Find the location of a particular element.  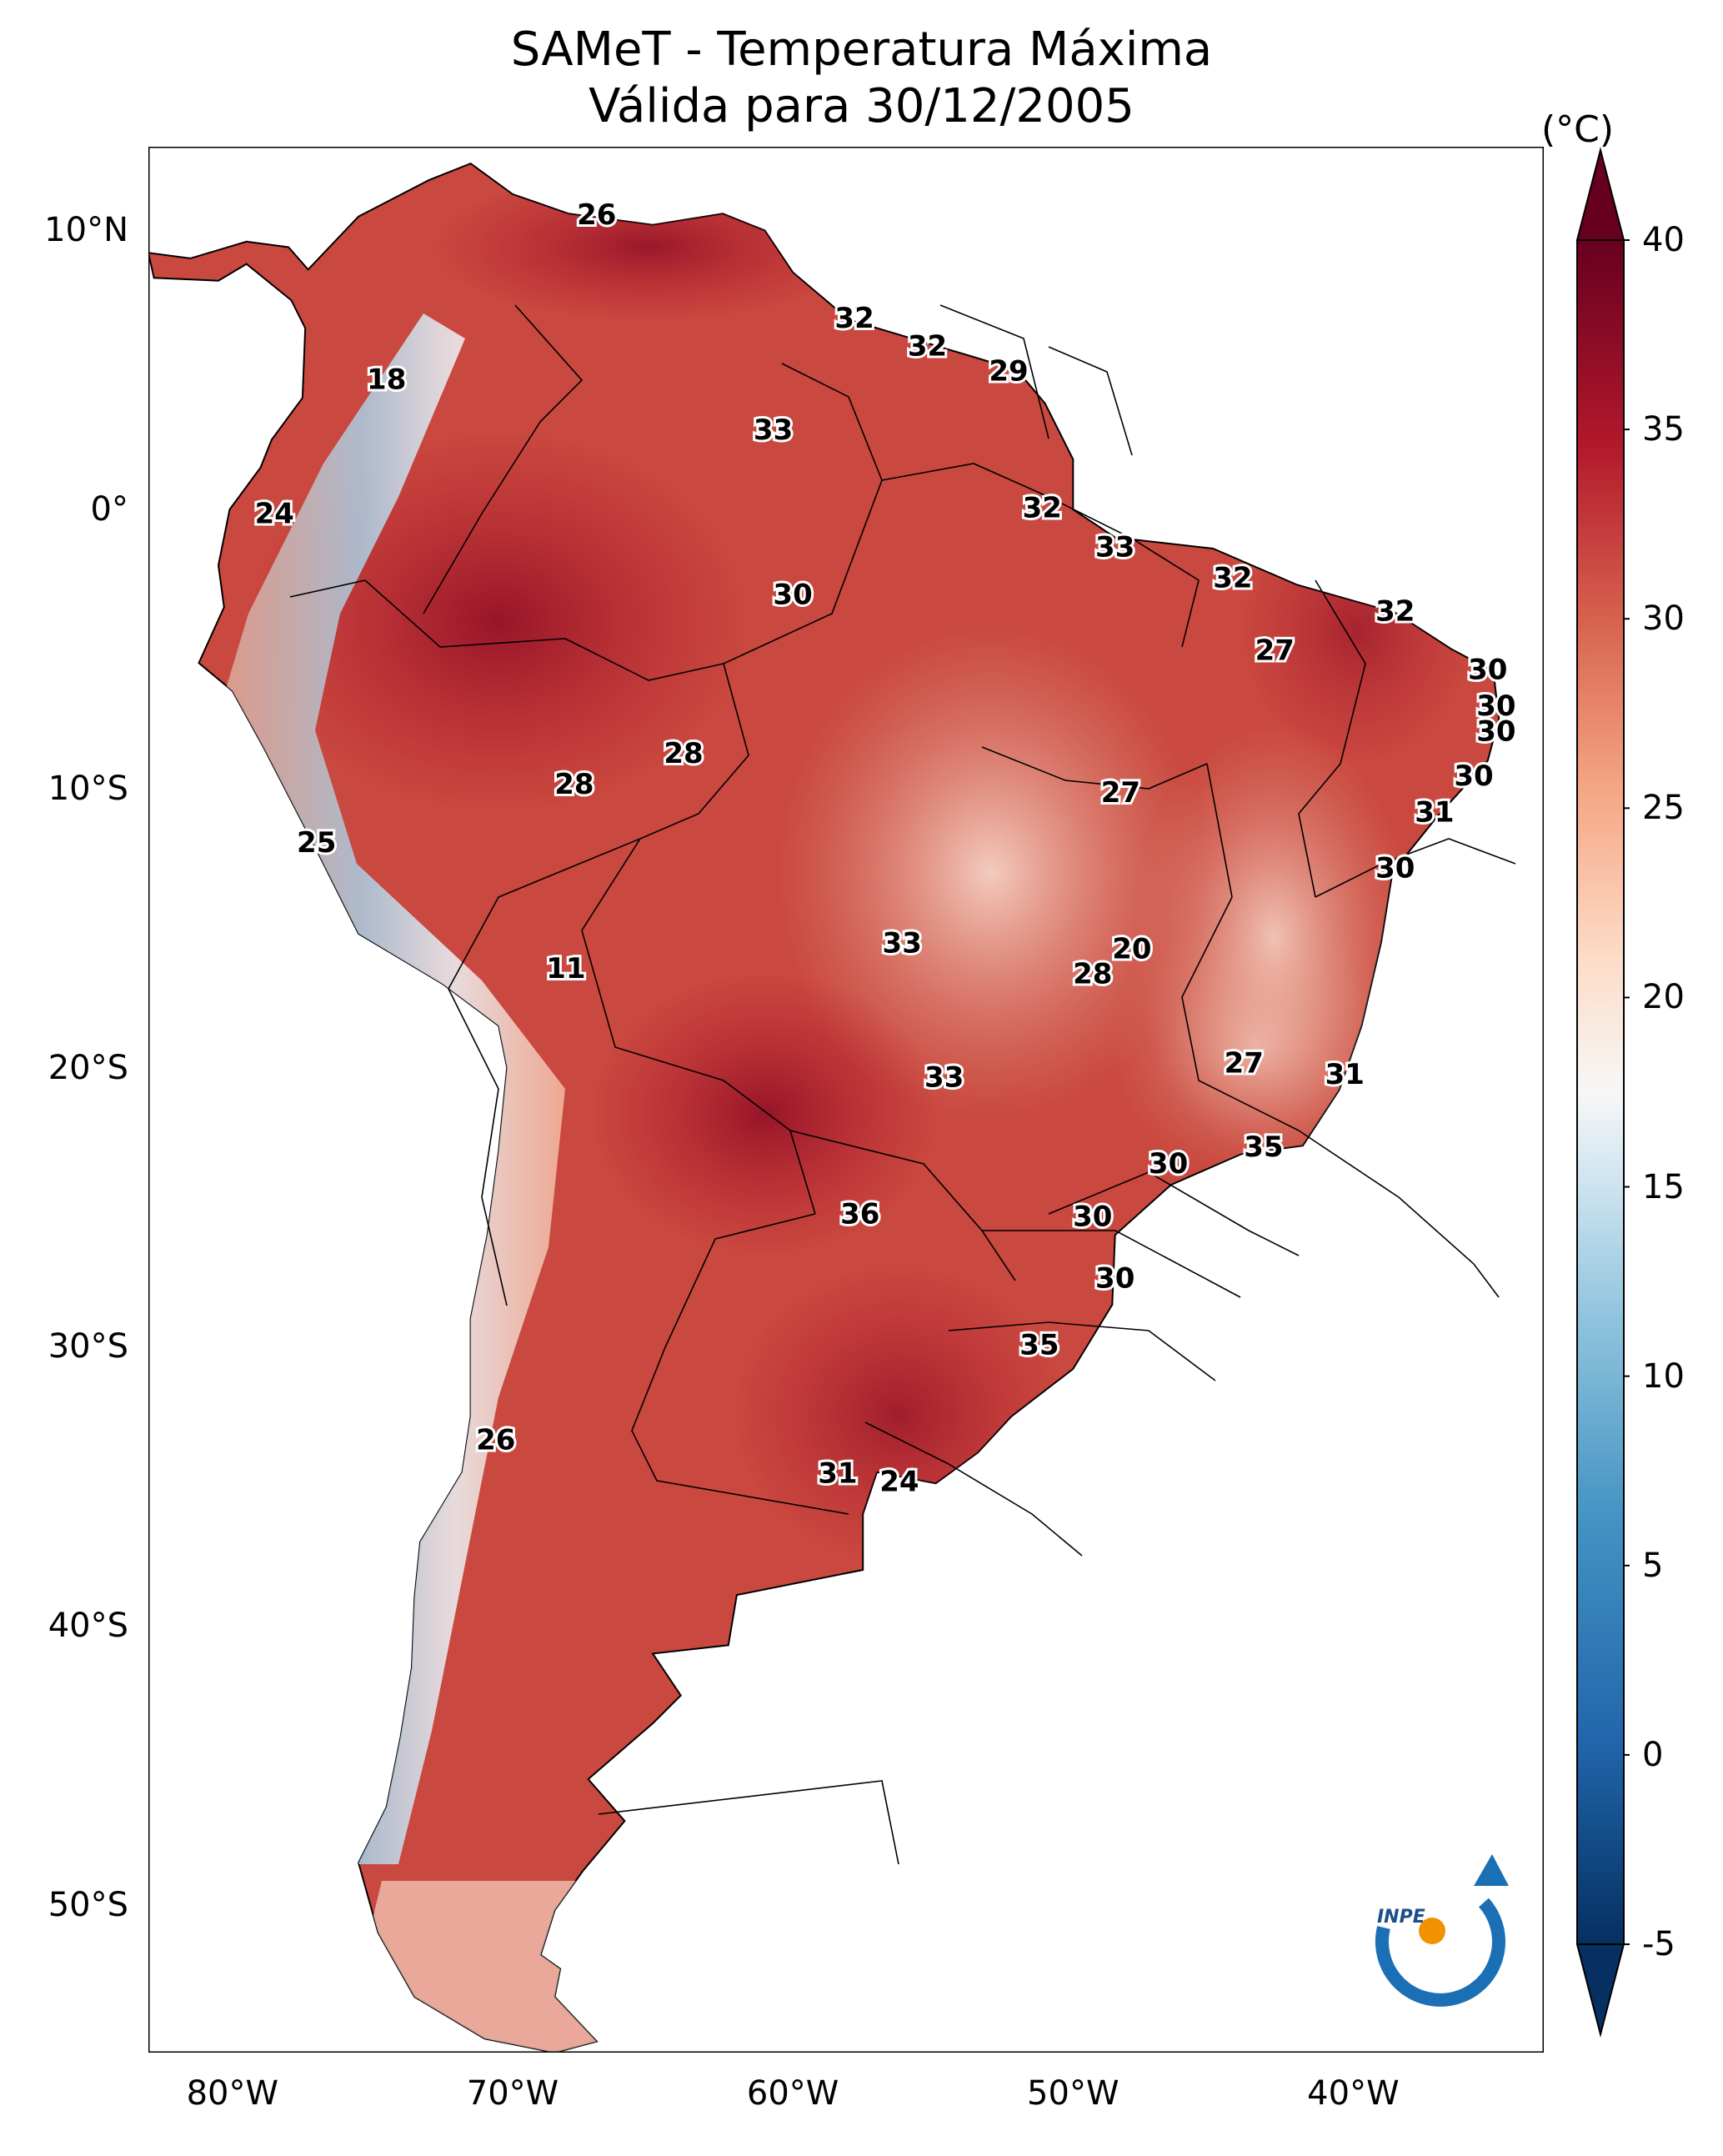

latitude-tick-label: 40°S is located at coordinates (88, 1625).